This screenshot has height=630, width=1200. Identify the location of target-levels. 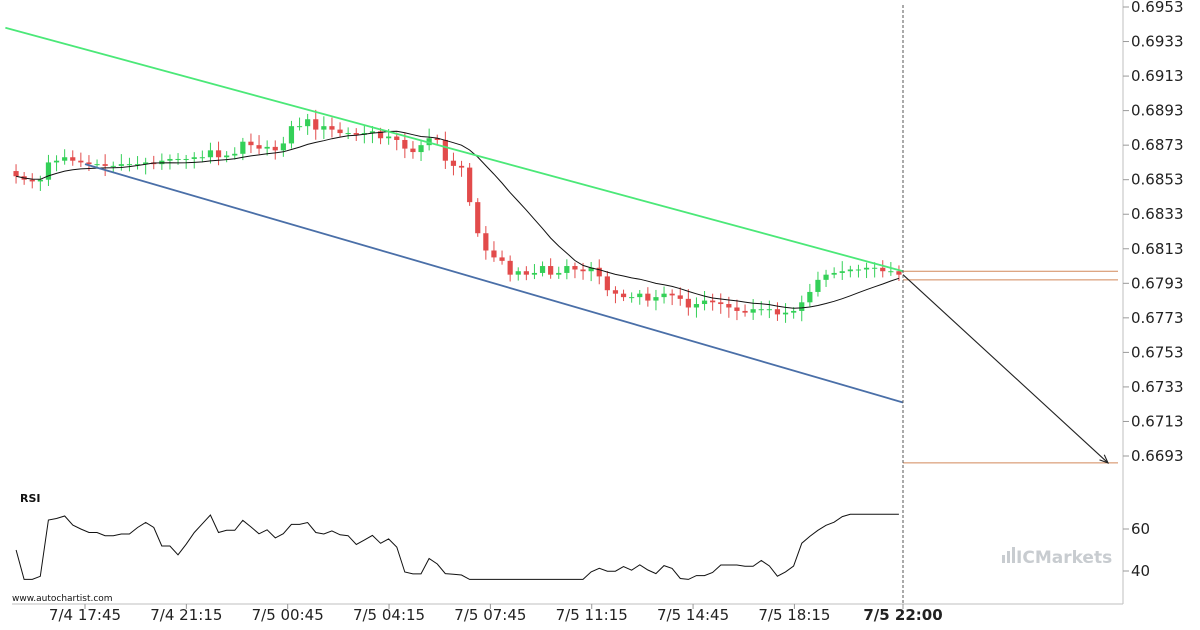
(1010, 367).